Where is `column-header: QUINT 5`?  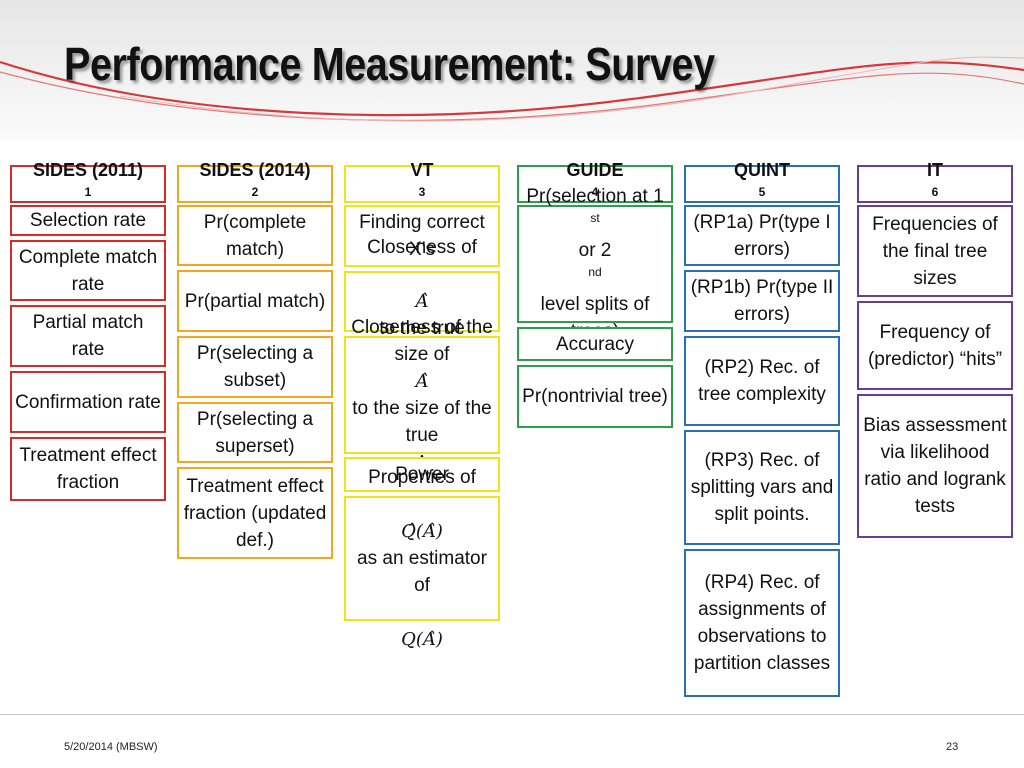 column-header: QUINT 5 is located at coordinates (762, 181).